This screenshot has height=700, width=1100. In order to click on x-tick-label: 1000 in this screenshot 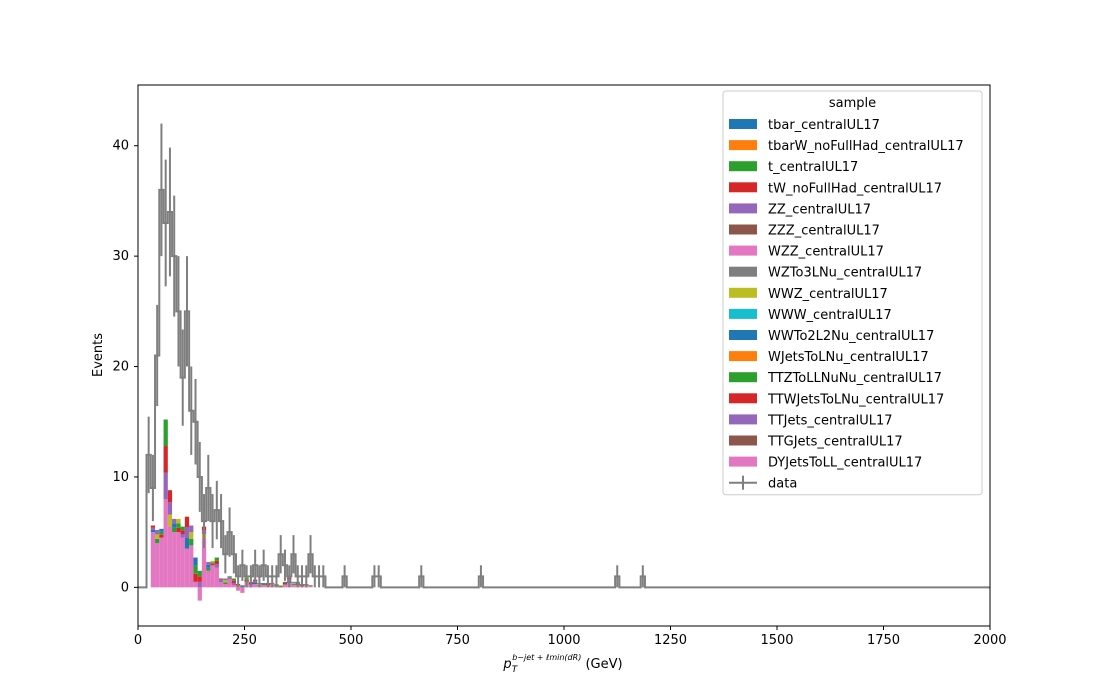, I will do `click(563, 640)`.